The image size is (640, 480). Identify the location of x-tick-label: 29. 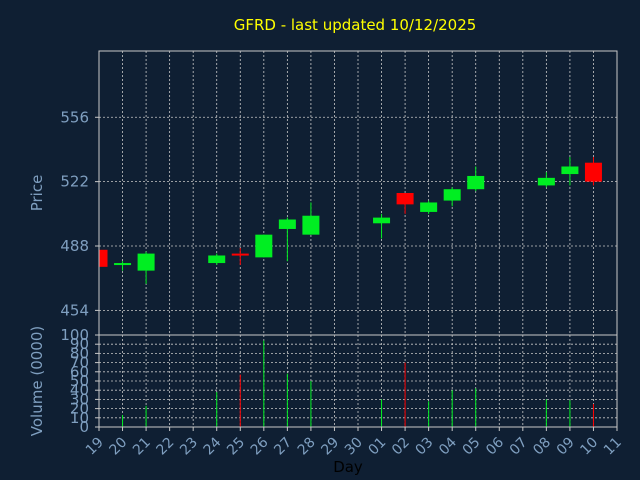
(330, 447).